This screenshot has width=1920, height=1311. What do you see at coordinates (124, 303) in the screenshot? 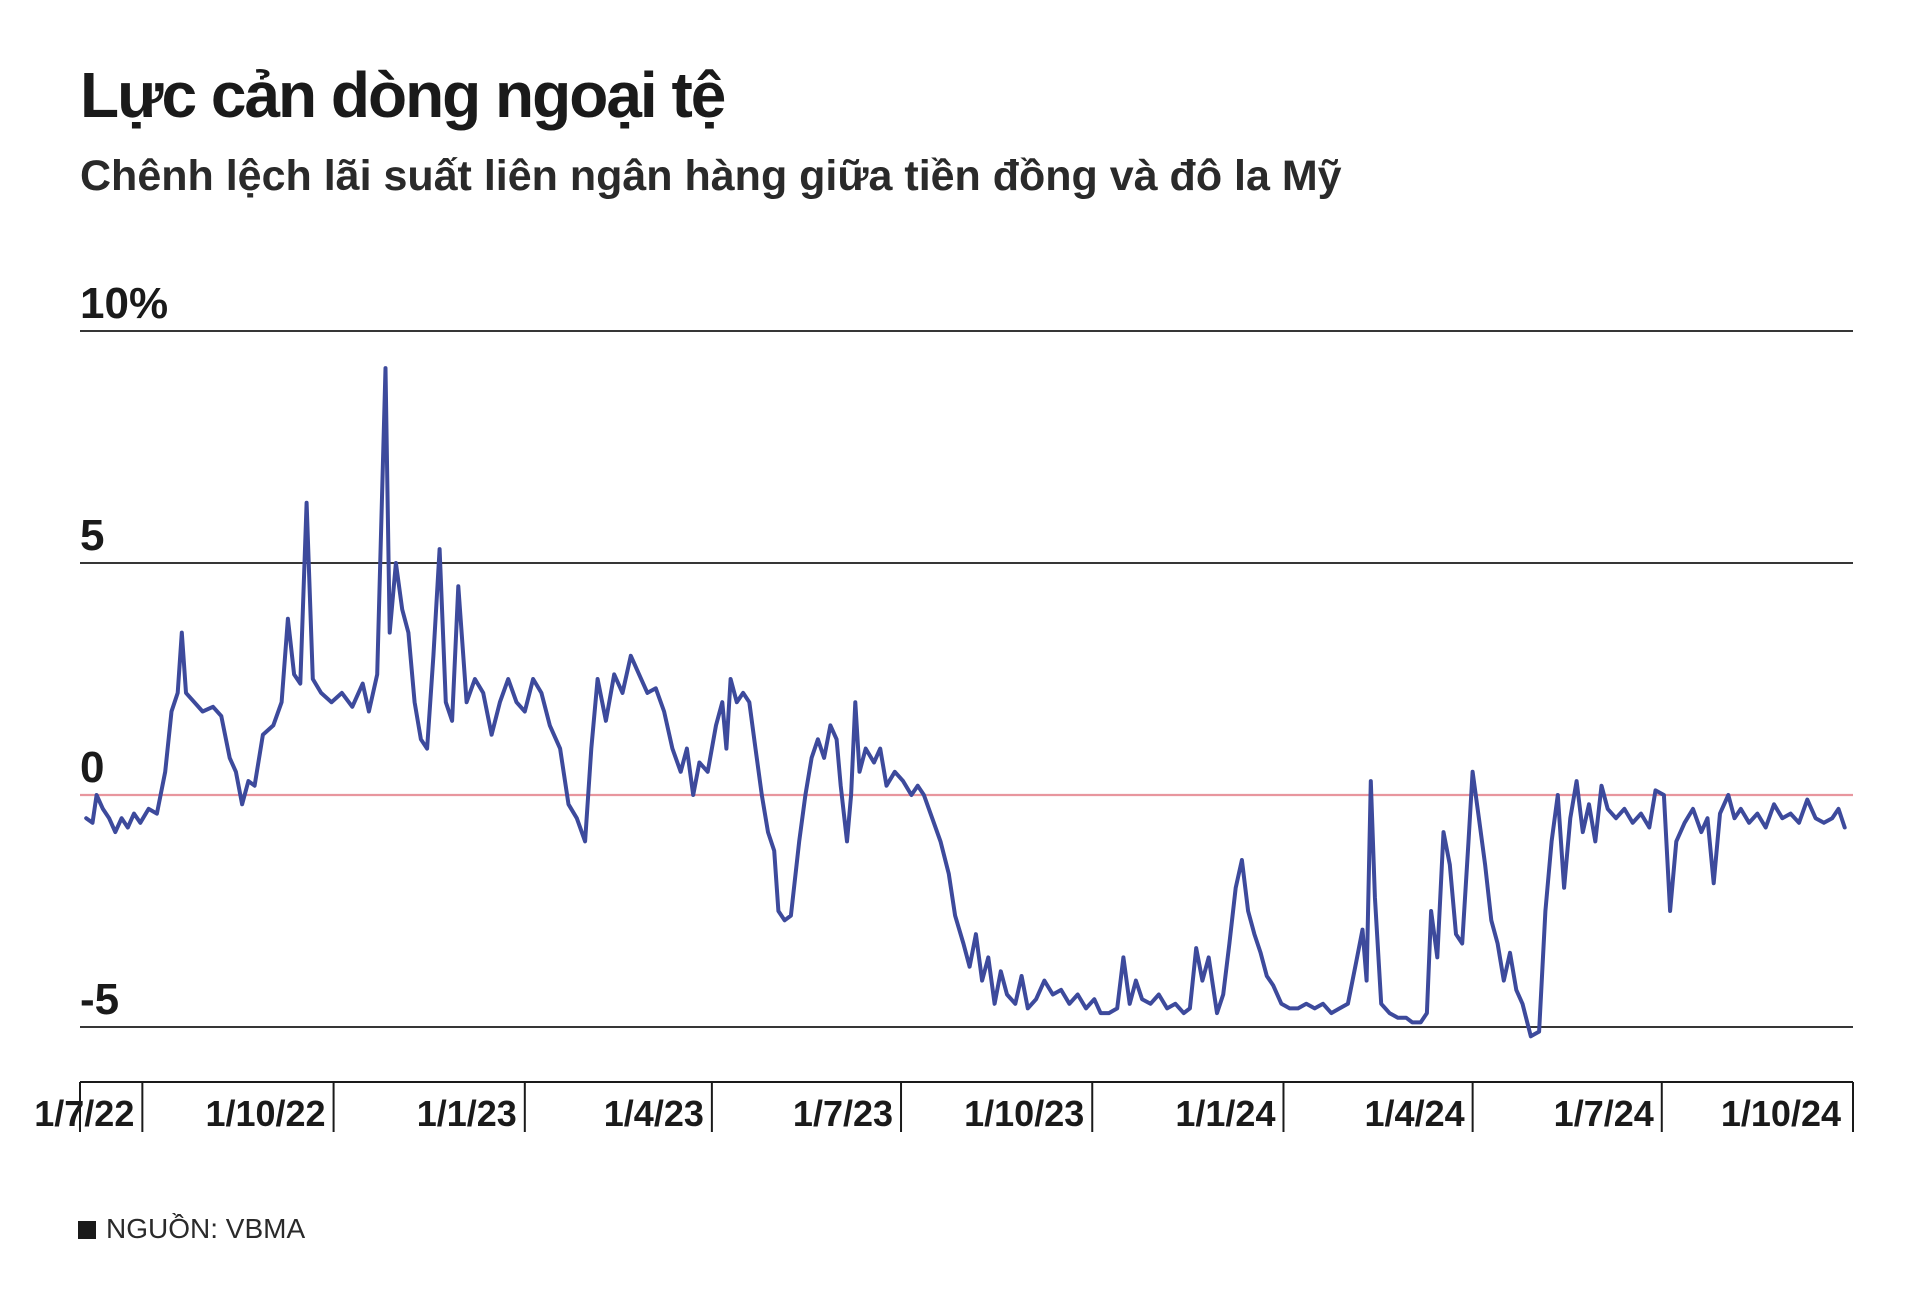
I see `y-tick-label: 10%` at bounding box center [124, 303].